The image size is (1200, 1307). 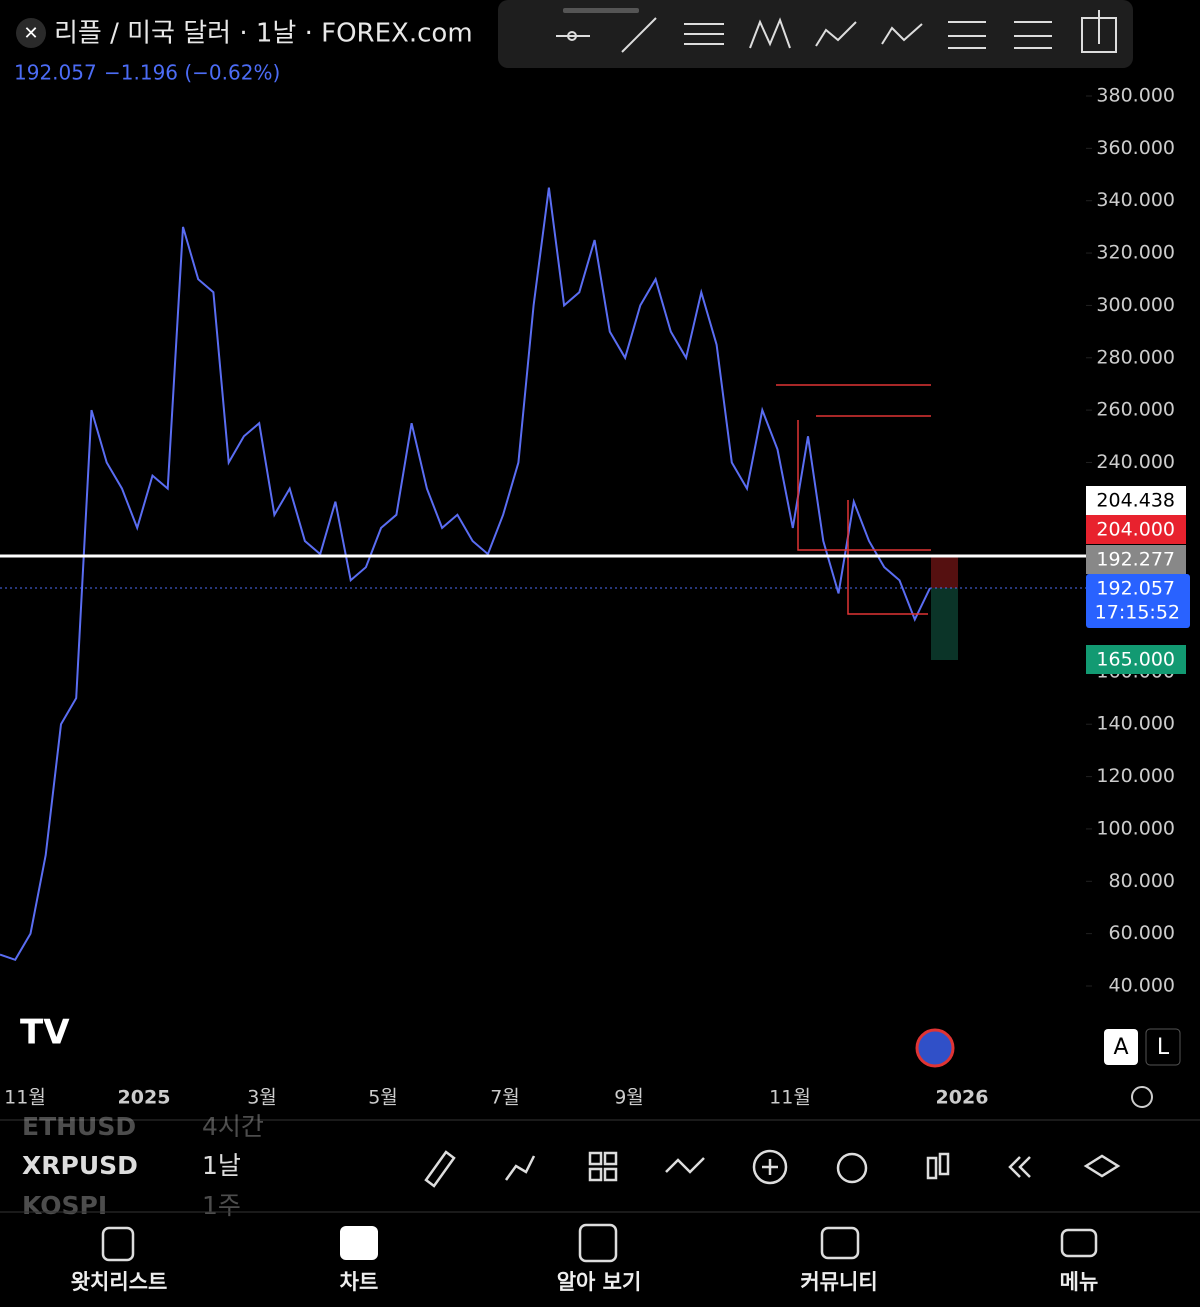 What do you see at coordinates (599, 1282) in the screenshot?
I see `nav-tab: 알아 보기` at bounding box center [599, 1282].